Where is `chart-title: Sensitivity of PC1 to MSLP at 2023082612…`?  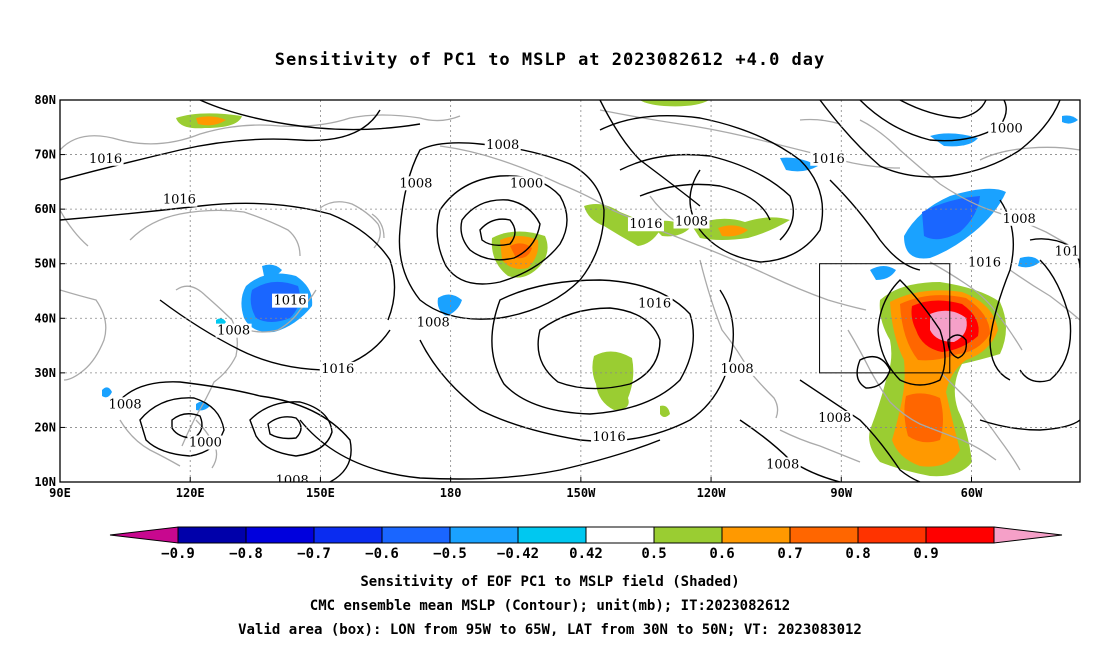 chart-title: Sensitivity of PC1 to MSLP at 2023082612… is located at coordinates (550, 60).